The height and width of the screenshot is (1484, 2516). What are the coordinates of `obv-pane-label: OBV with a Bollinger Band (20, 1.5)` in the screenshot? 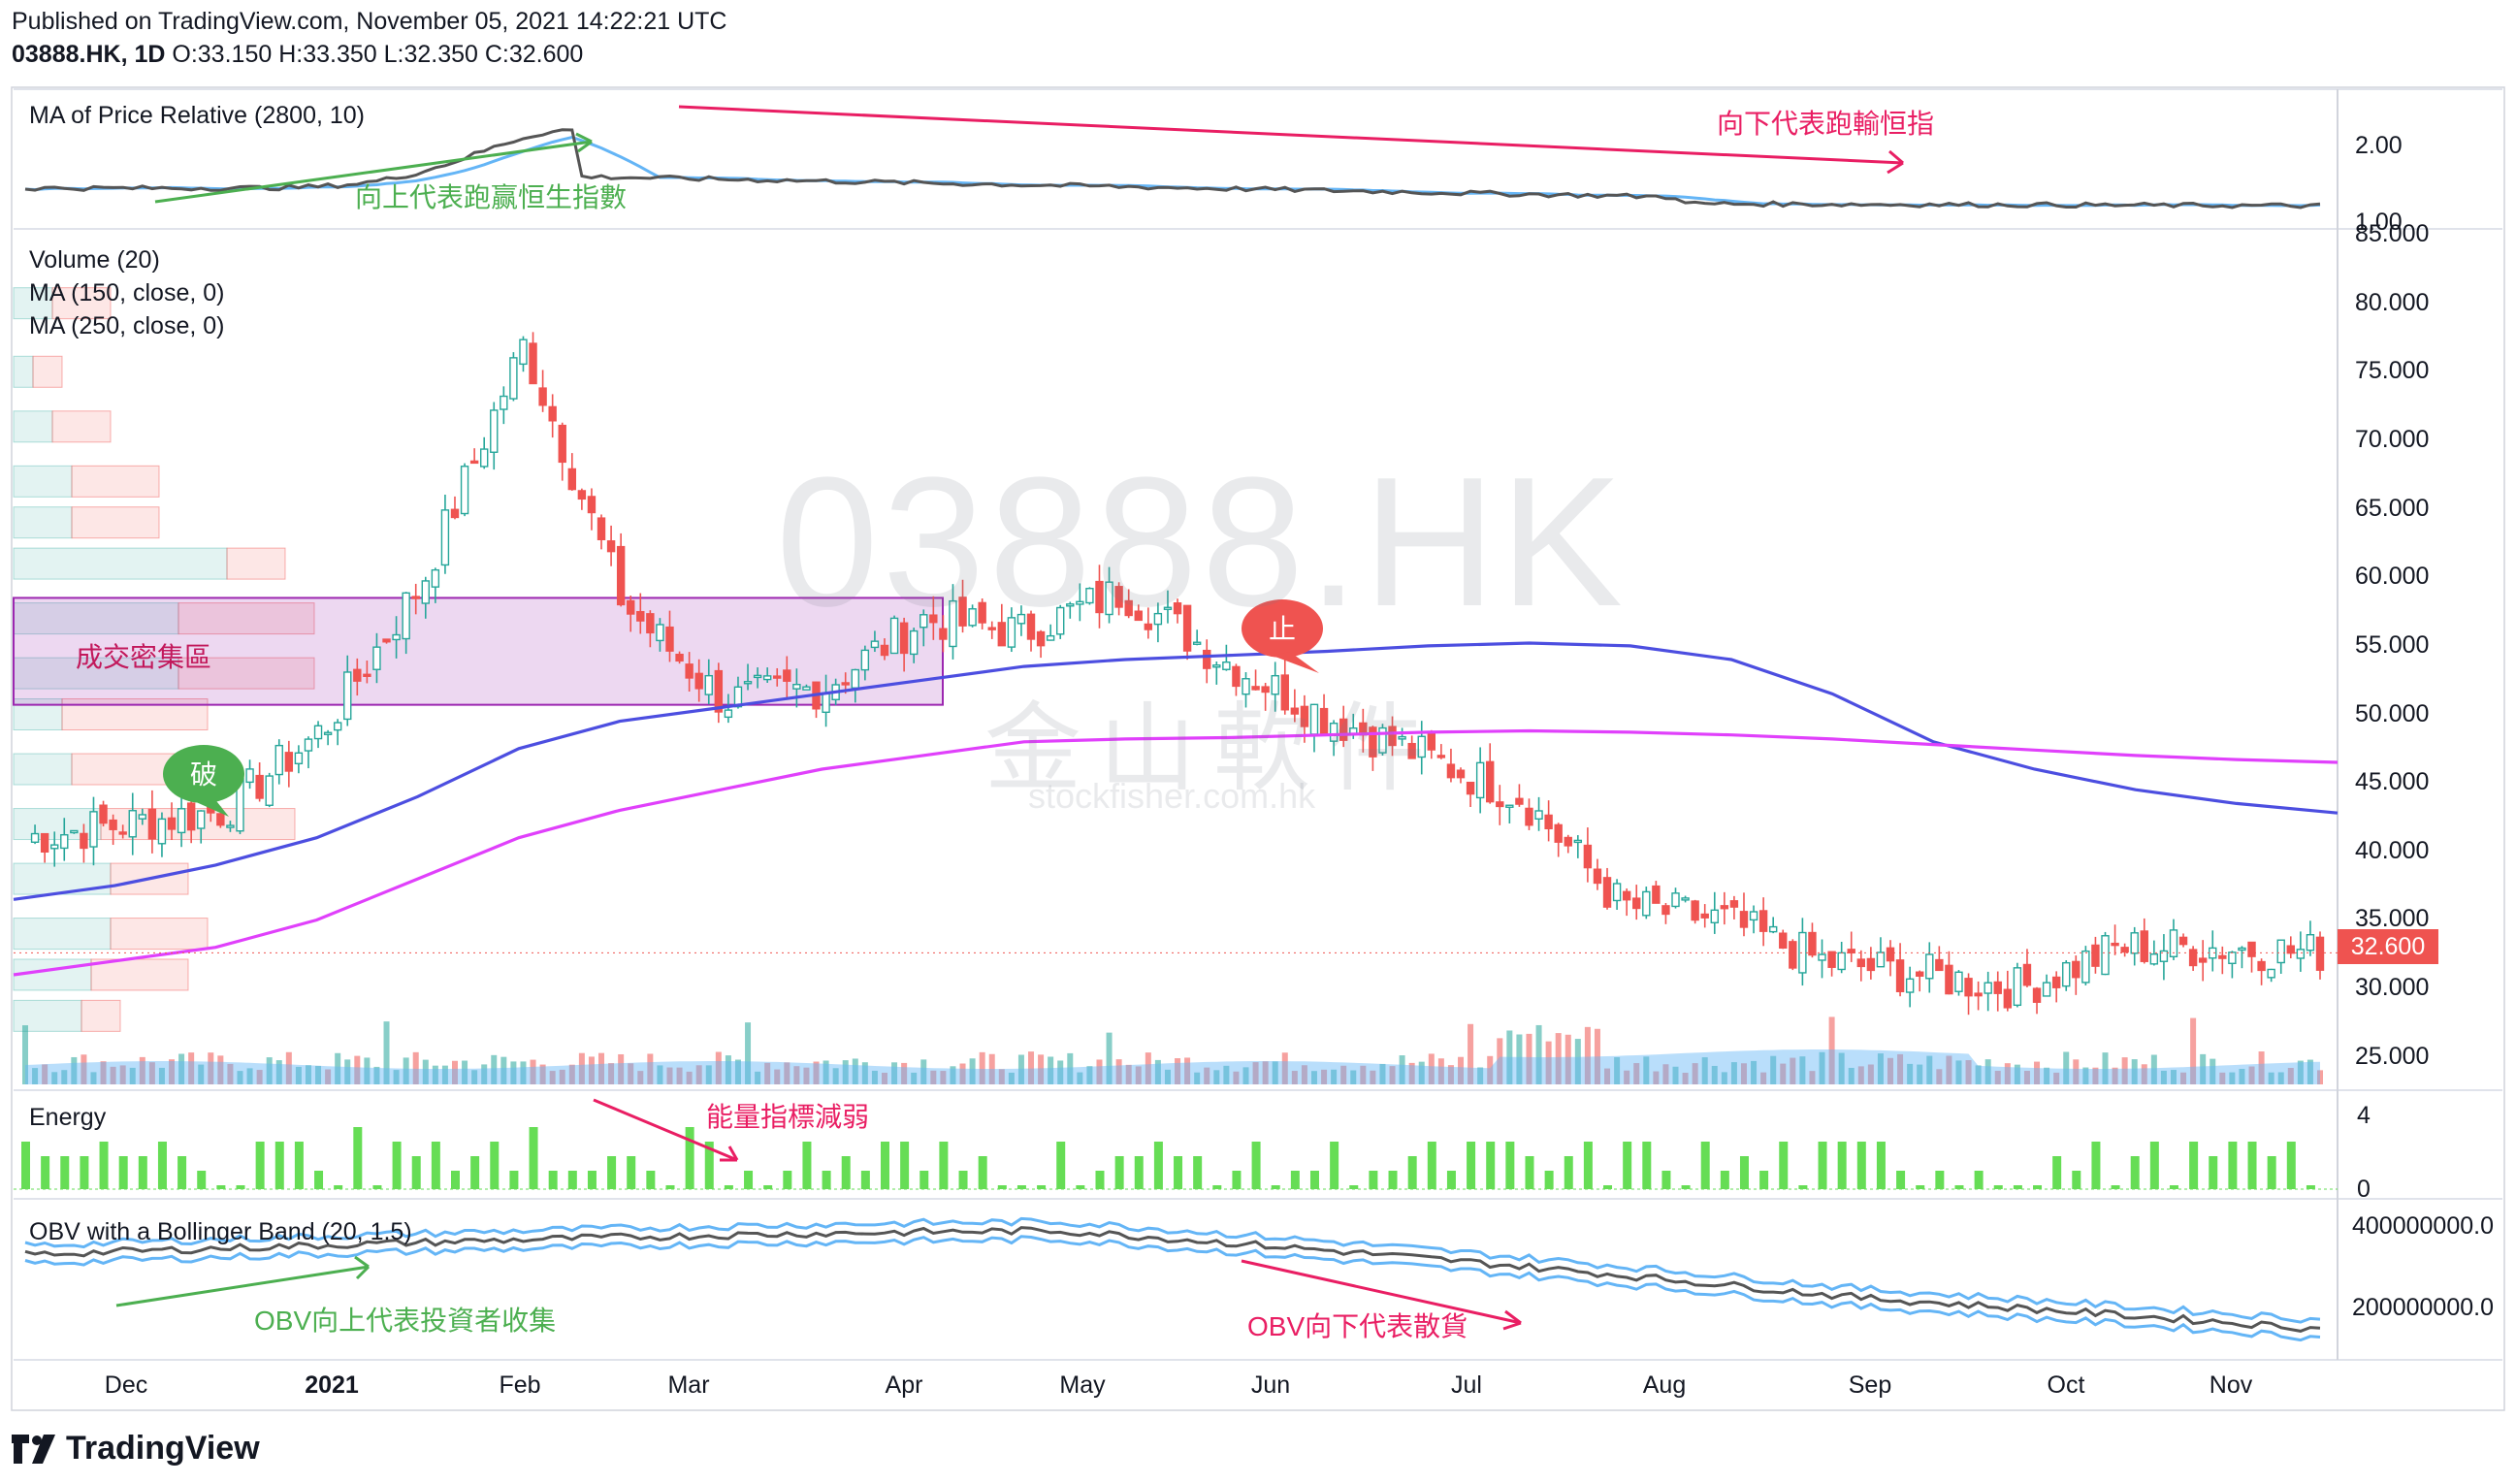 It's located at (220, 1231).